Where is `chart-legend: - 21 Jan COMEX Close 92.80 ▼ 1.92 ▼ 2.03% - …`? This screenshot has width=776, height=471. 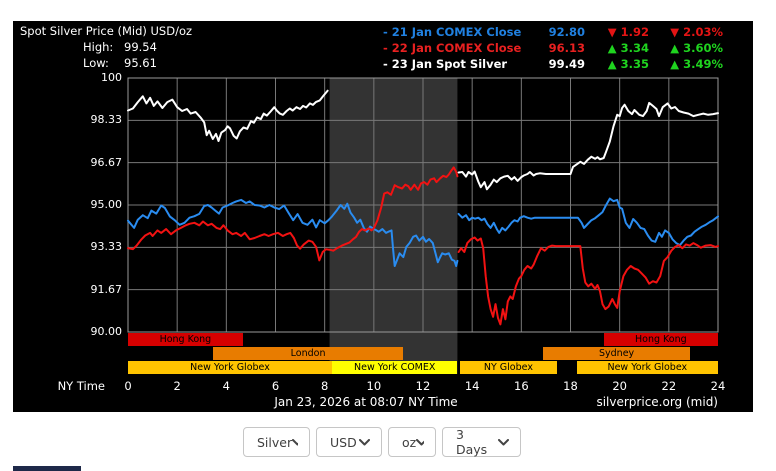
chart-legend: - 21 Jan COMEX Close 92.80 ▼ 1.92 ▼ 2.03% - … is located at coordinates (553, 48).